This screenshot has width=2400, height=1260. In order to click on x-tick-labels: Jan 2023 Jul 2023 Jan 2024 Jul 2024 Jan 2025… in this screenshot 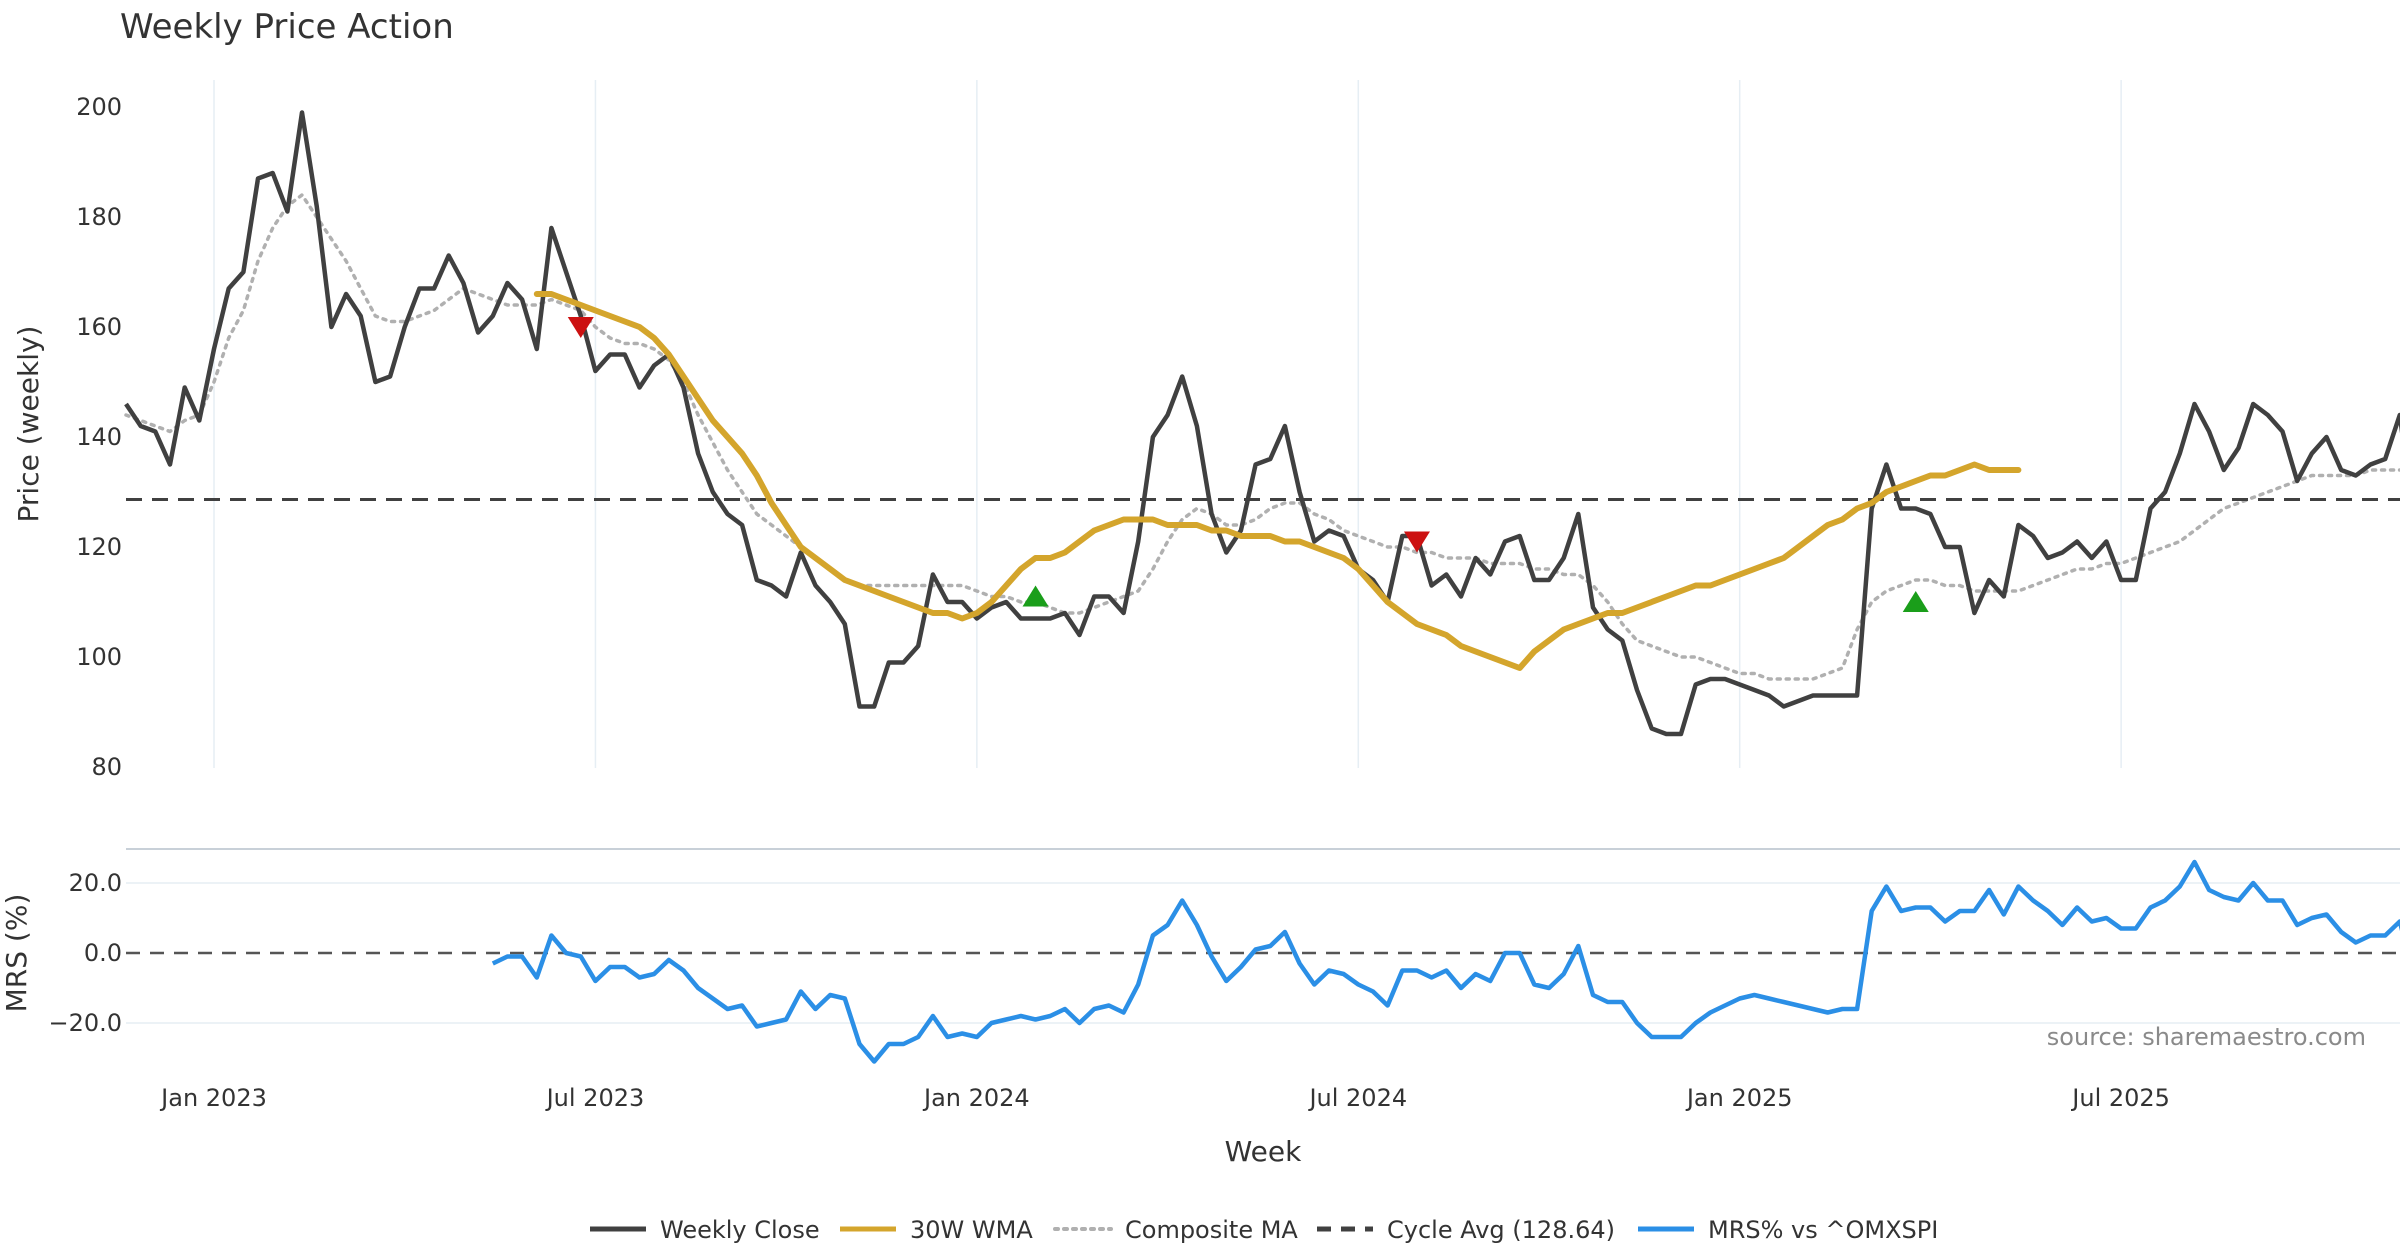, I will do `click(1164, 1098)`.